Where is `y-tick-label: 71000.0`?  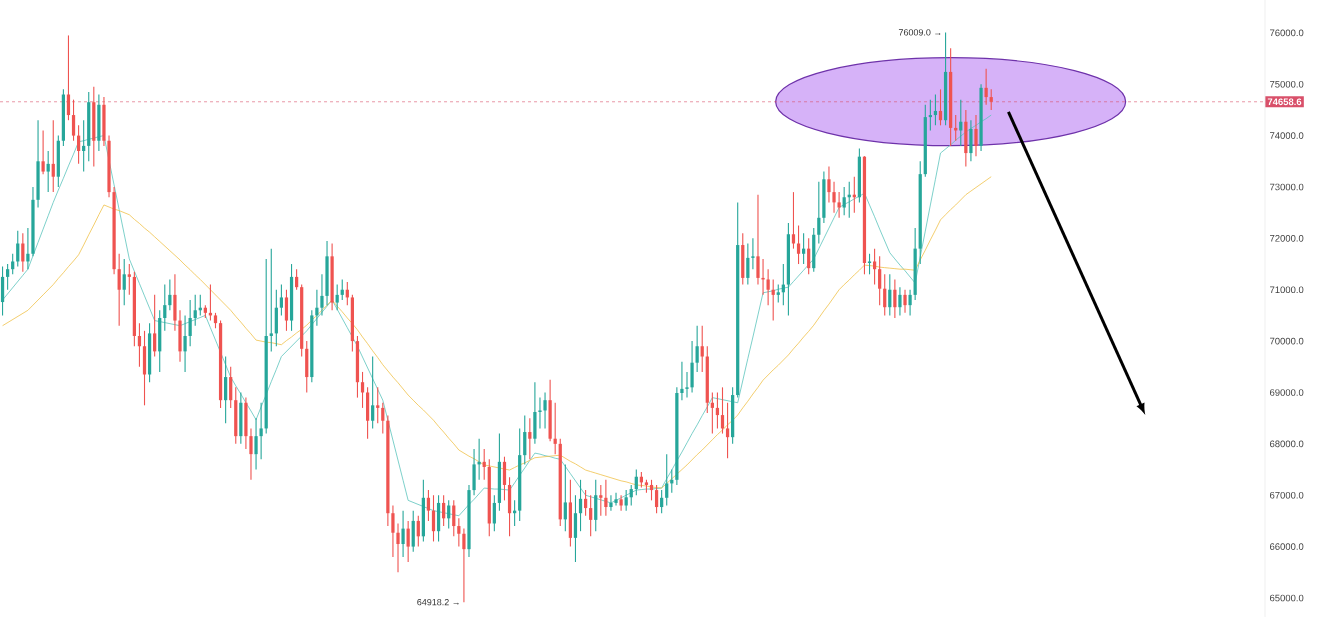
y-tick-label: 71000.0 is located at coordinates (1287, 290).